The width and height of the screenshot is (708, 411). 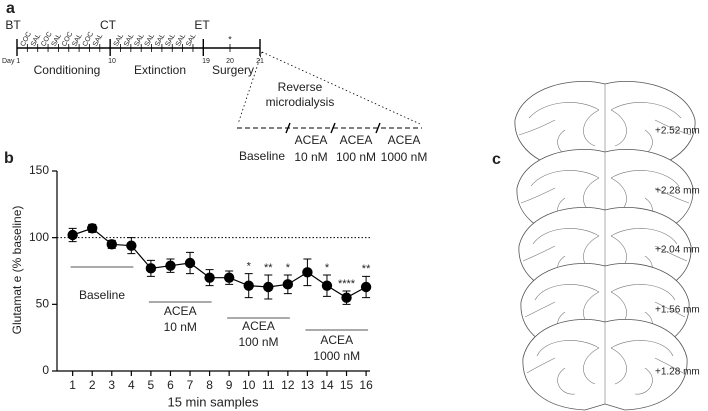 What do you see at coordinates (92, 385) in the screenshot?
I see `x-tick-label: 2` at bounding box center [92, 385].